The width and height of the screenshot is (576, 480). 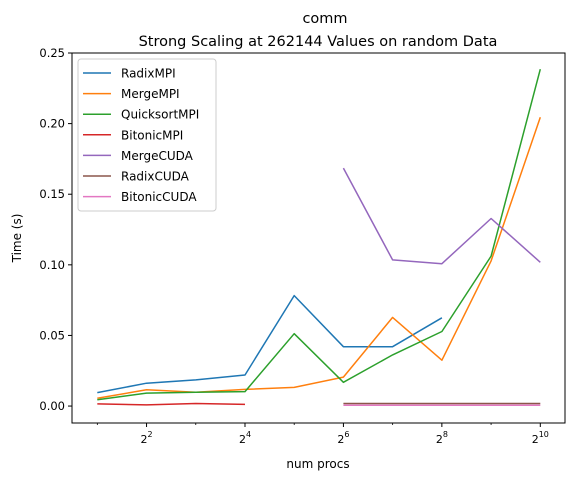 What do you see at coordinates (248, 434) in the screenshot?
I see `x-tick-label-exponent-1: 4` at bounding box center [248, 434].